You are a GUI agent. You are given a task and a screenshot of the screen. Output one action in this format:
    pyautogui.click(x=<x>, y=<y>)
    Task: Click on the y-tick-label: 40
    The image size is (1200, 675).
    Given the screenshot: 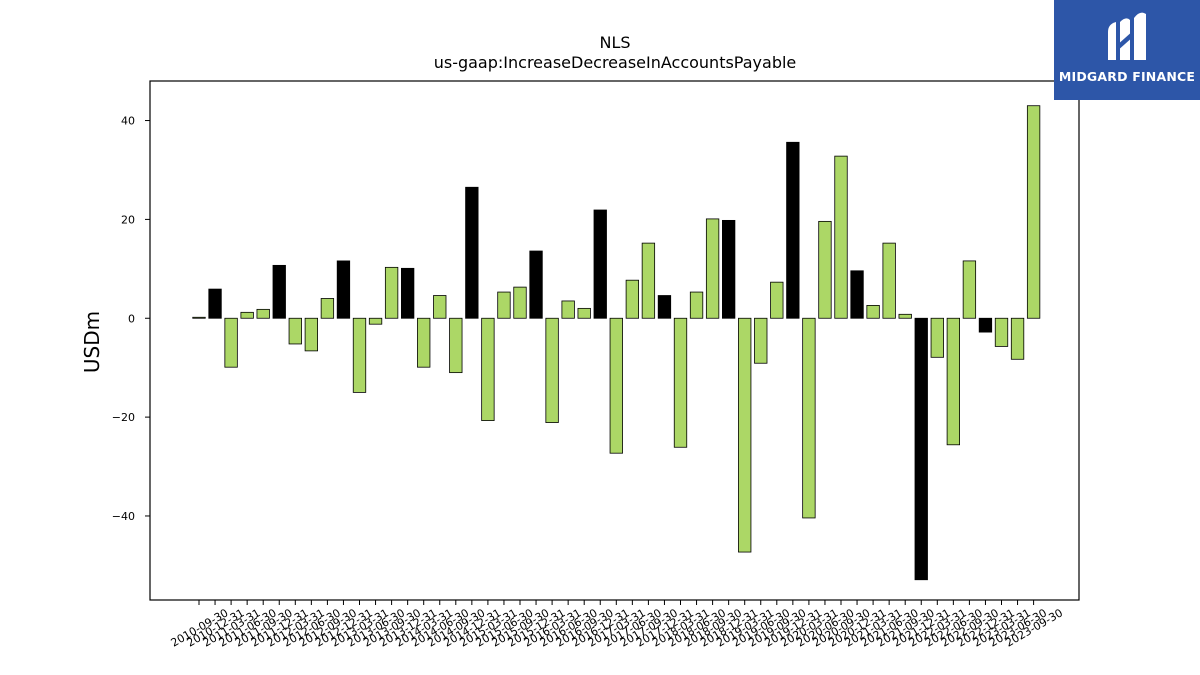 What is the action you would take?
    pyautogui.click(x=128, y=121)
    